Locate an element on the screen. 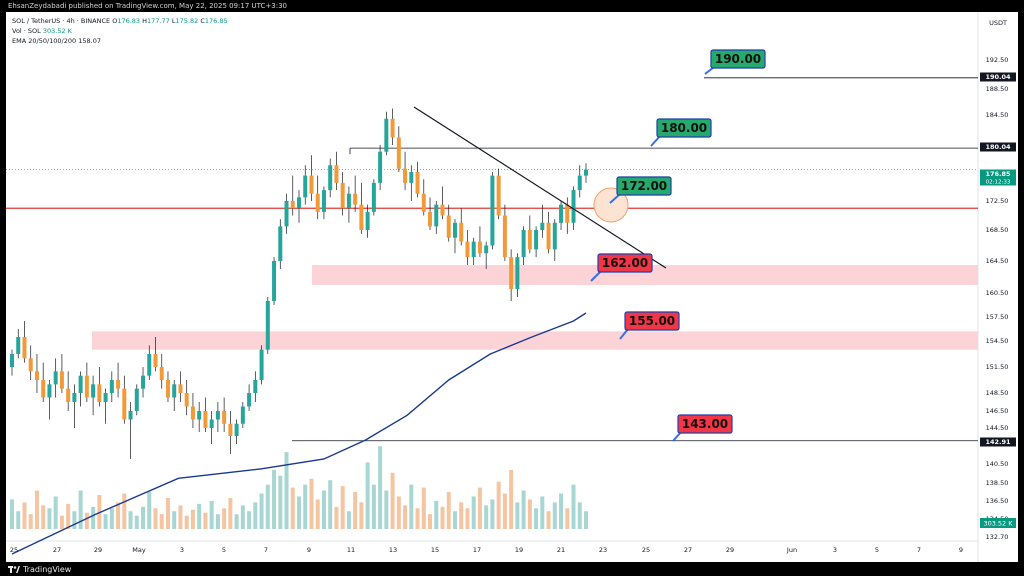  y-axis-tick: 160.50 is located at coordinates (997, 293).